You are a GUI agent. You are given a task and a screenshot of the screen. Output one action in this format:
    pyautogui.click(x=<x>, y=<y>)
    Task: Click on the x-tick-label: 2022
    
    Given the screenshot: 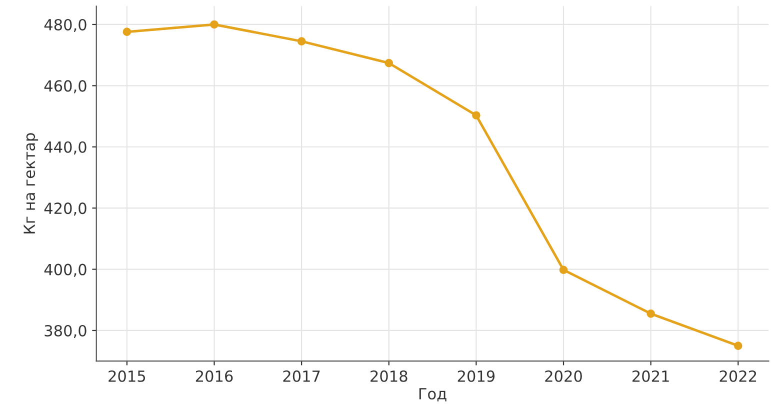 What is the action you would take?
    pyautogui.click(x=738, y=376)
    